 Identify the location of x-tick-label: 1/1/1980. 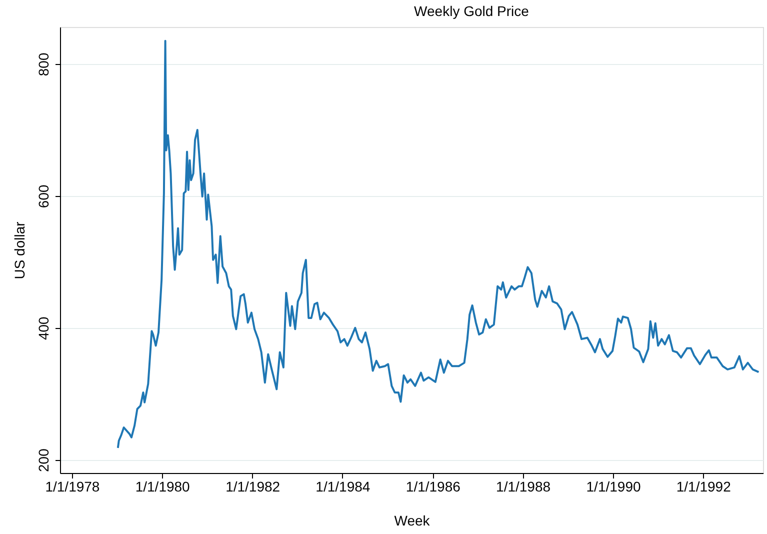
(162, 486).